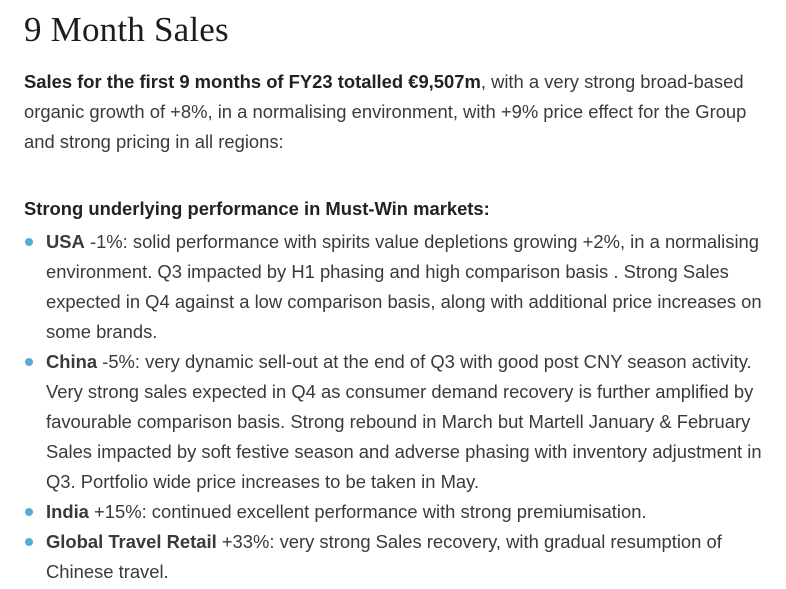 Image resolution: width=786 pixels, height=589 pixels. What do you see at coordinates (72, 361) in the screenshot?
I see `market-name: China` at bounding box center [72, 361].